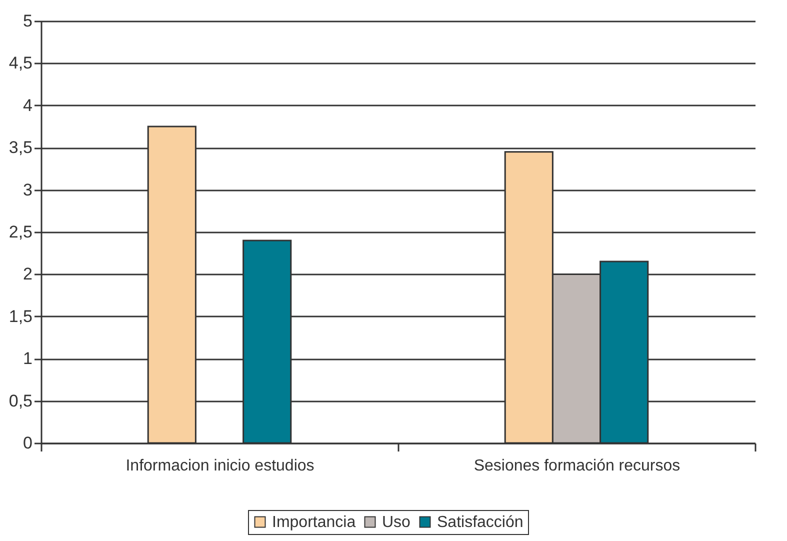  Describe the element at coordinates (220, 466) in the screenshot. I see `x-tick-label: Informacion inicio estudios` at that location.